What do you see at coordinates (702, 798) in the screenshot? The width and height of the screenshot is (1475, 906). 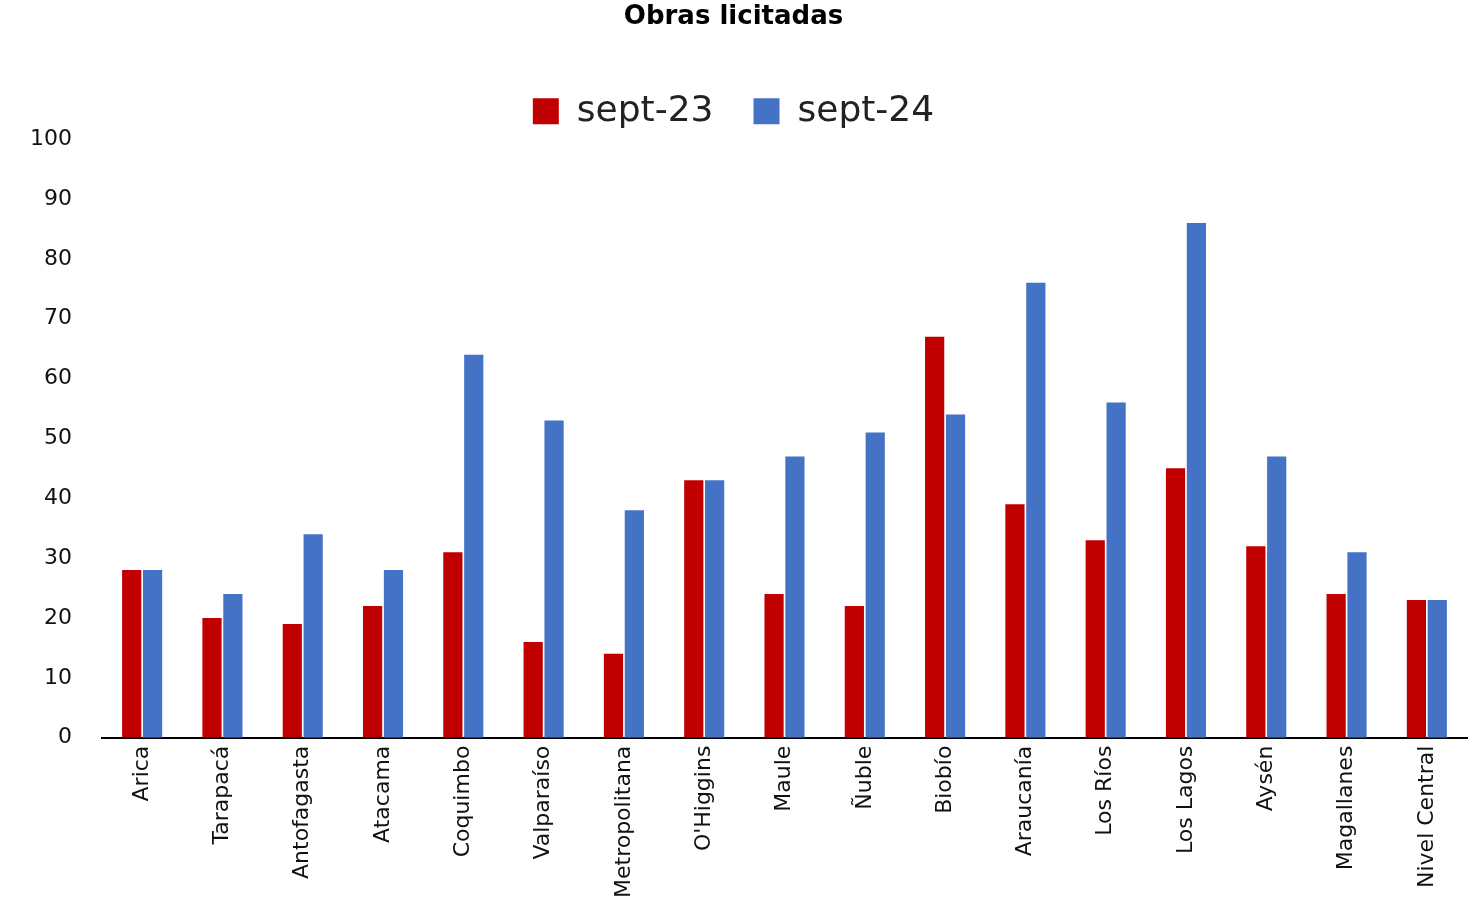 I see `x-tick-label: O'Higgins` at bounding box center [702, 798].